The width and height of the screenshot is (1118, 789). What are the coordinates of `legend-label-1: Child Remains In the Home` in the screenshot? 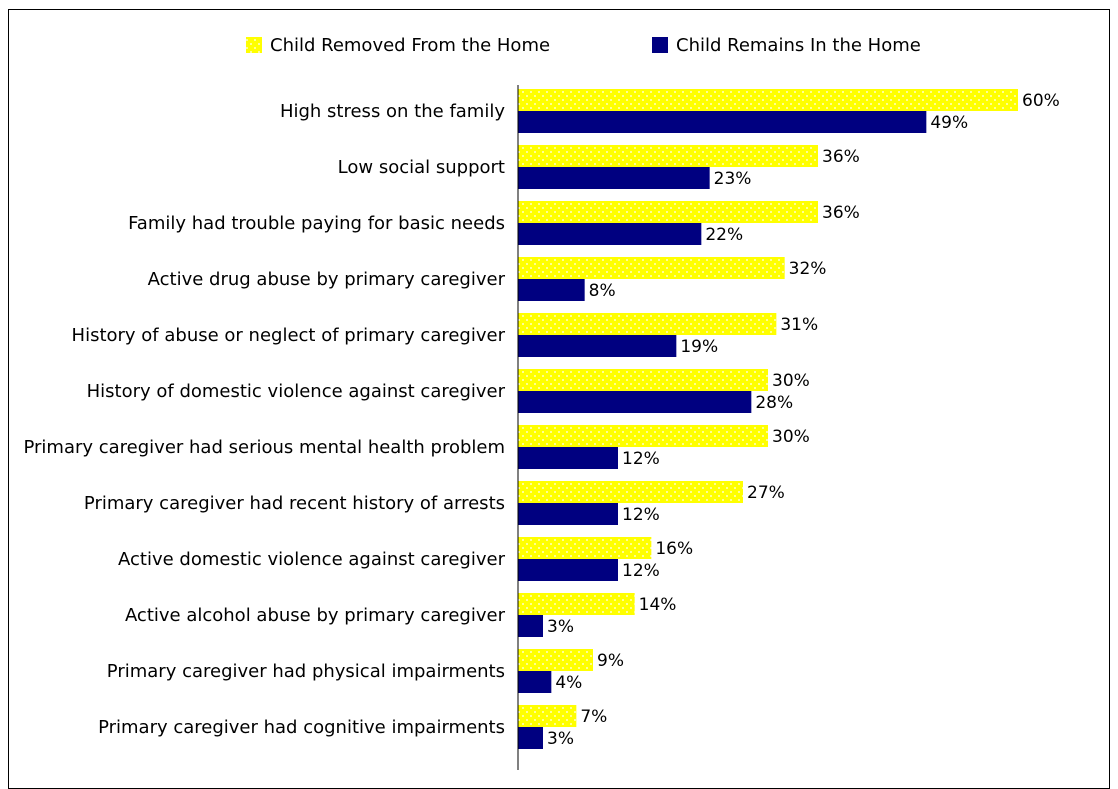 It's located at (798, 45).